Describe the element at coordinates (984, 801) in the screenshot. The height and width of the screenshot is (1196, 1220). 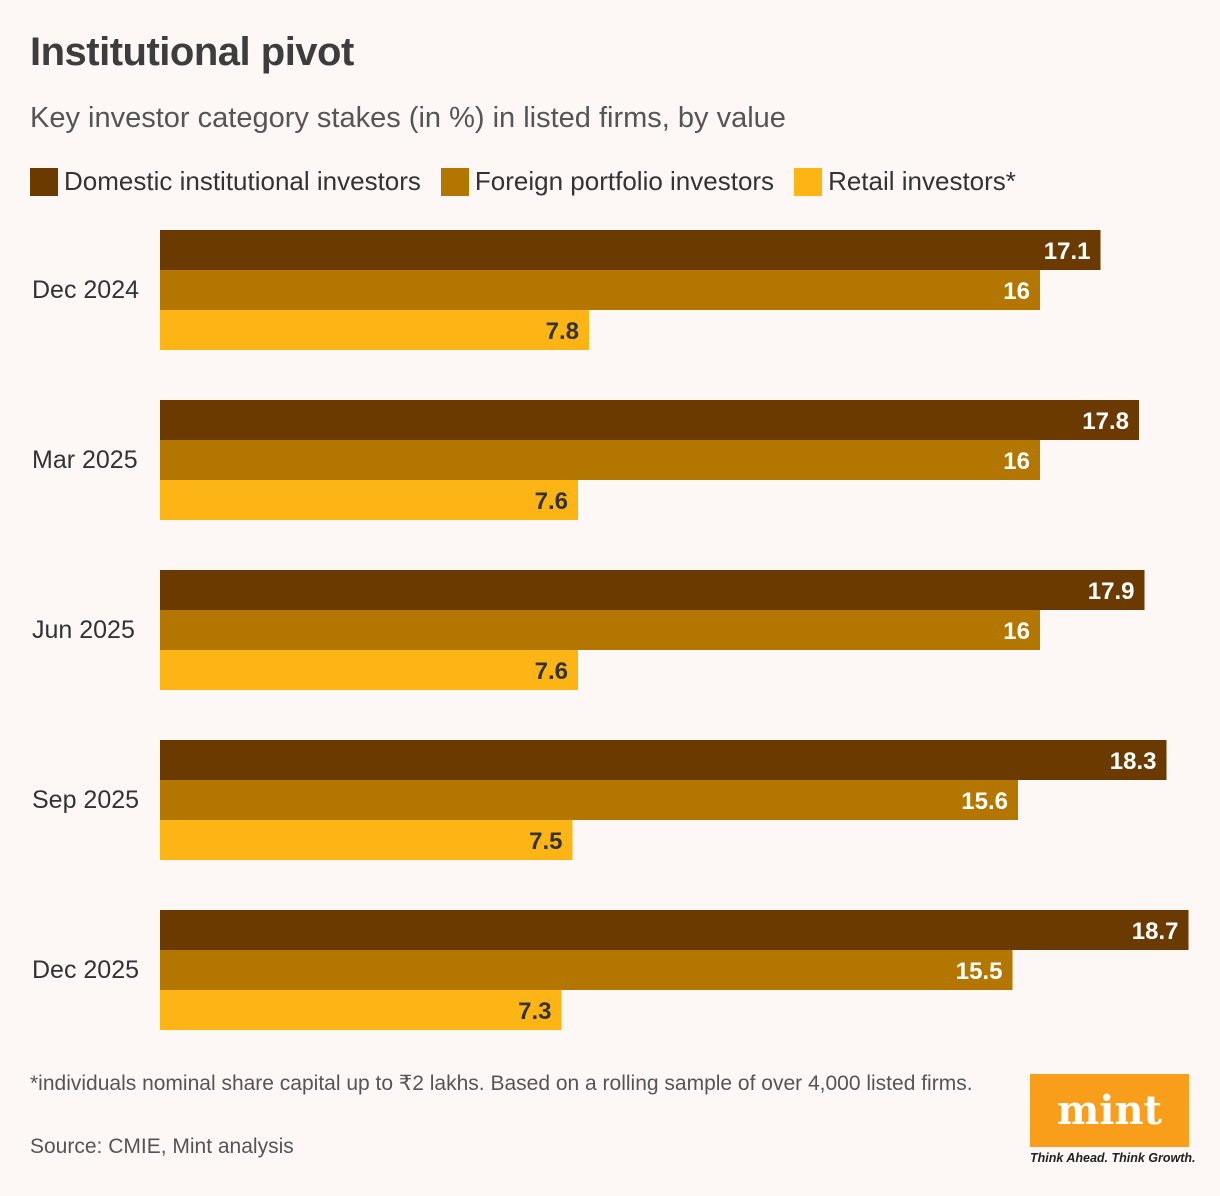
I see `data-label: 15.6` at that location.